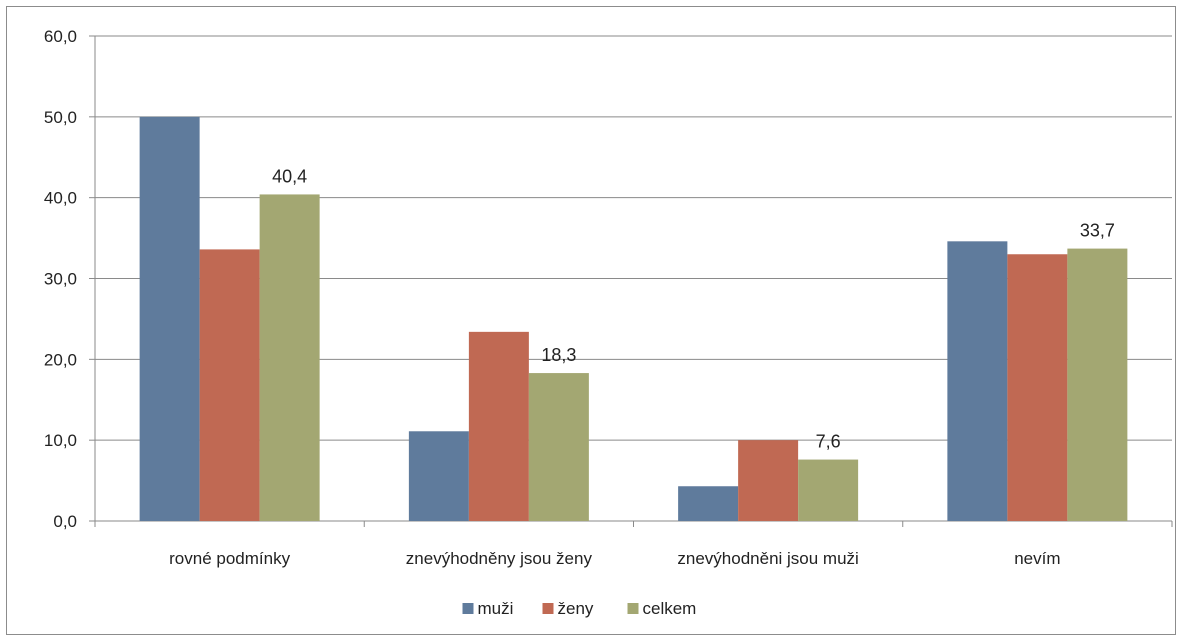  Describe the element at coordinates (60, 198) in the screenshot. I see `y-tick-label: 40,0` at that location.